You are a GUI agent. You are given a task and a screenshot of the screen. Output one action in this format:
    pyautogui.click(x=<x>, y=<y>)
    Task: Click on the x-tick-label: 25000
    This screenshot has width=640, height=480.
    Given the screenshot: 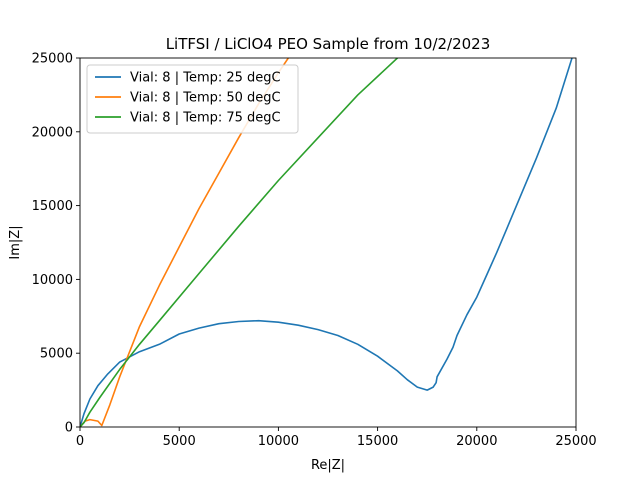 What is the action you would take?
    pyautogui.click(x=575, y=441)
    